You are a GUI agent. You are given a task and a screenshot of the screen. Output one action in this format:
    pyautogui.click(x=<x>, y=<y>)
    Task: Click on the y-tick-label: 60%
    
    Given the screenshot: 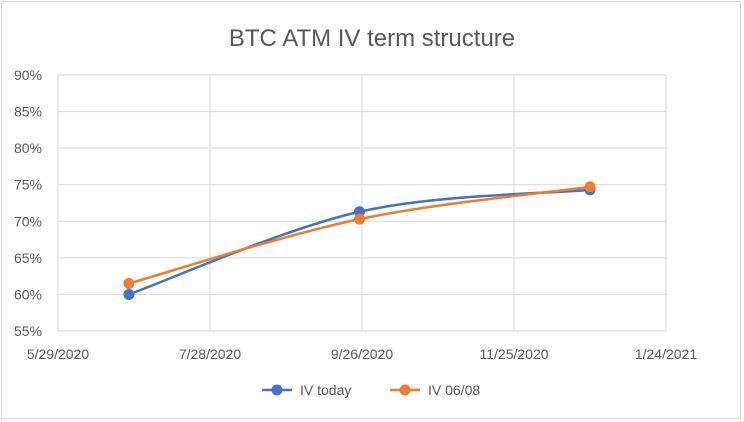 What is the action you would take?
    pyautogui.click(x=28, y=294)
    